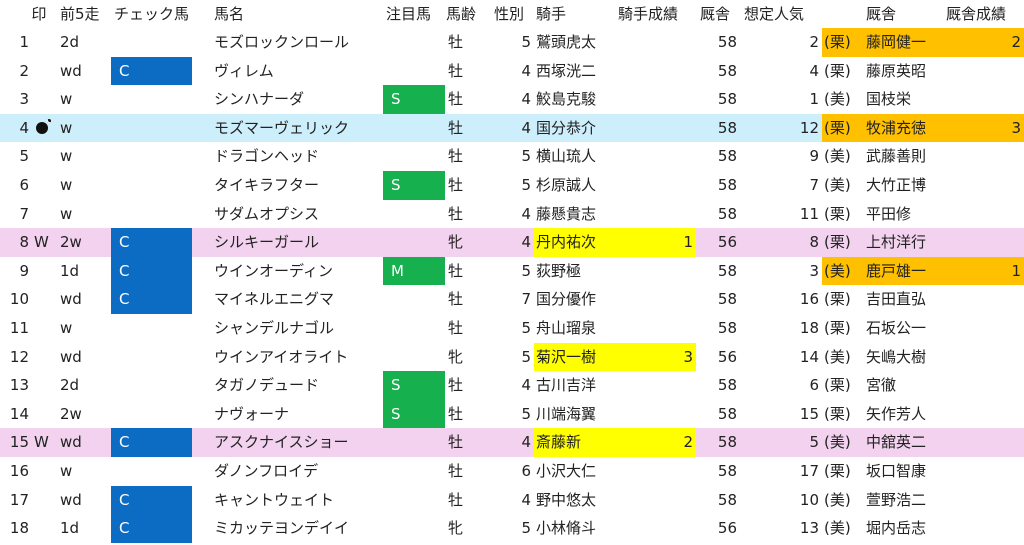 The height and width of the screenshot is (545, 1024). I want to click on cell-jockey: 菊沢一樹, so click(575, 357).